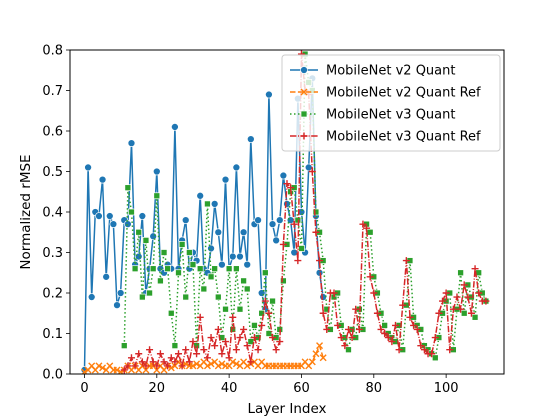  Describe the element at coordinates (52, 51) in the screenshot. I see `y-tick-label: 0.8` at that location.